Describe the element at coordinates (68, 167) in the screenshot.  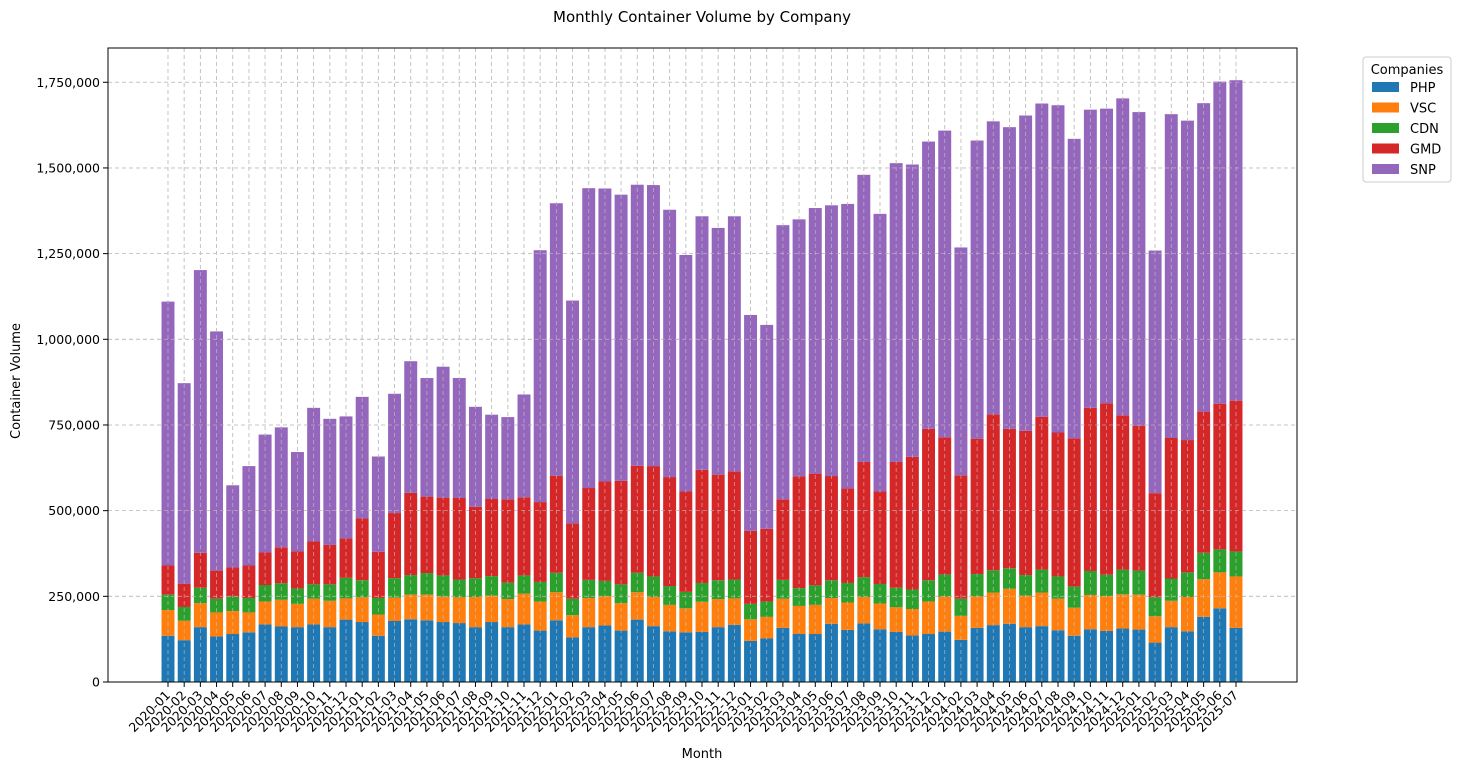
I see `y-tick-label: 1,500,000` at that location.